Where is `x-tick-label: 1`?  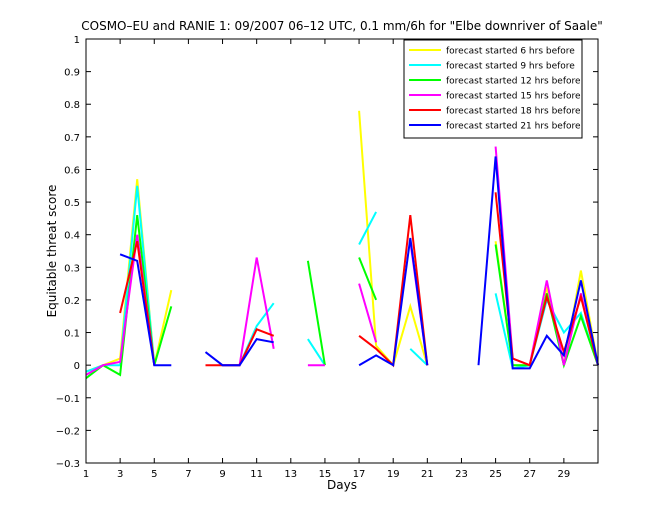 x-tick-label: 1 is located at coordinates (86, 474).